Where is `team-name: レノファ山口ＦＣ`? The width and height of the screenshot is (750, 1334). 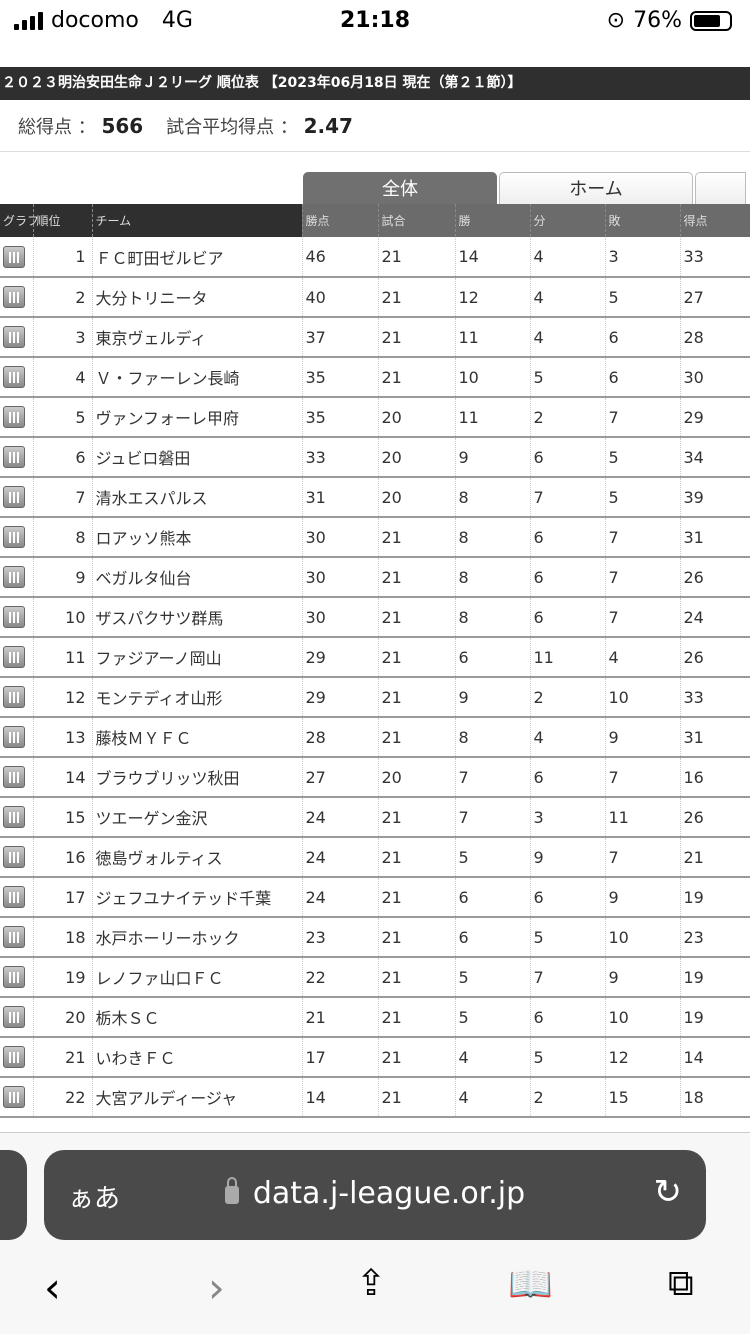 team-name: レノファ山口ＦＣ is located at coordinates (197, 977).